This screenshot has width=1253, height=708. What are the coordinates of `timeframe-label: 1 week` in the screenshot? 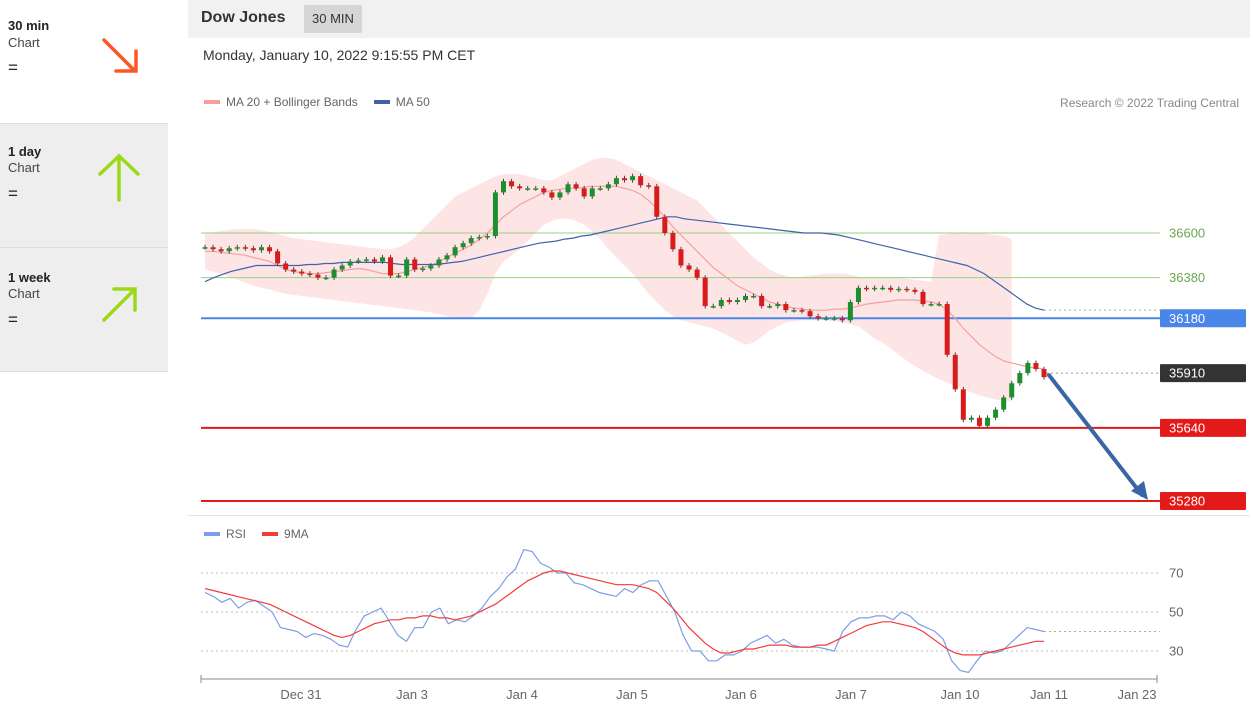 It's located at (29, 277).